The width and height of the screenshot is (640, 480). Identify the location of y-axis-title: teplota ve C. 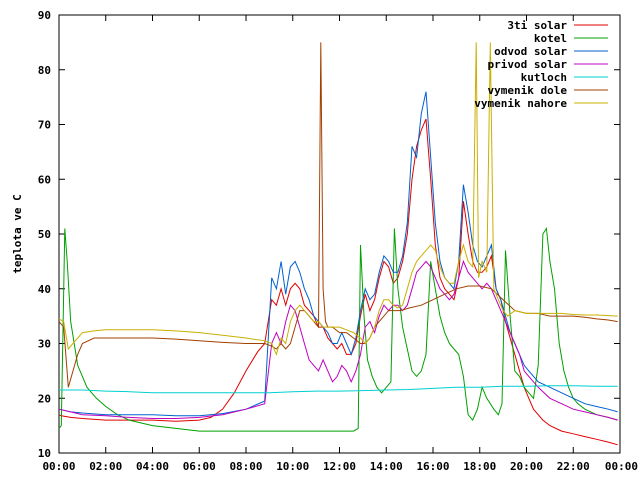
(17, 233).